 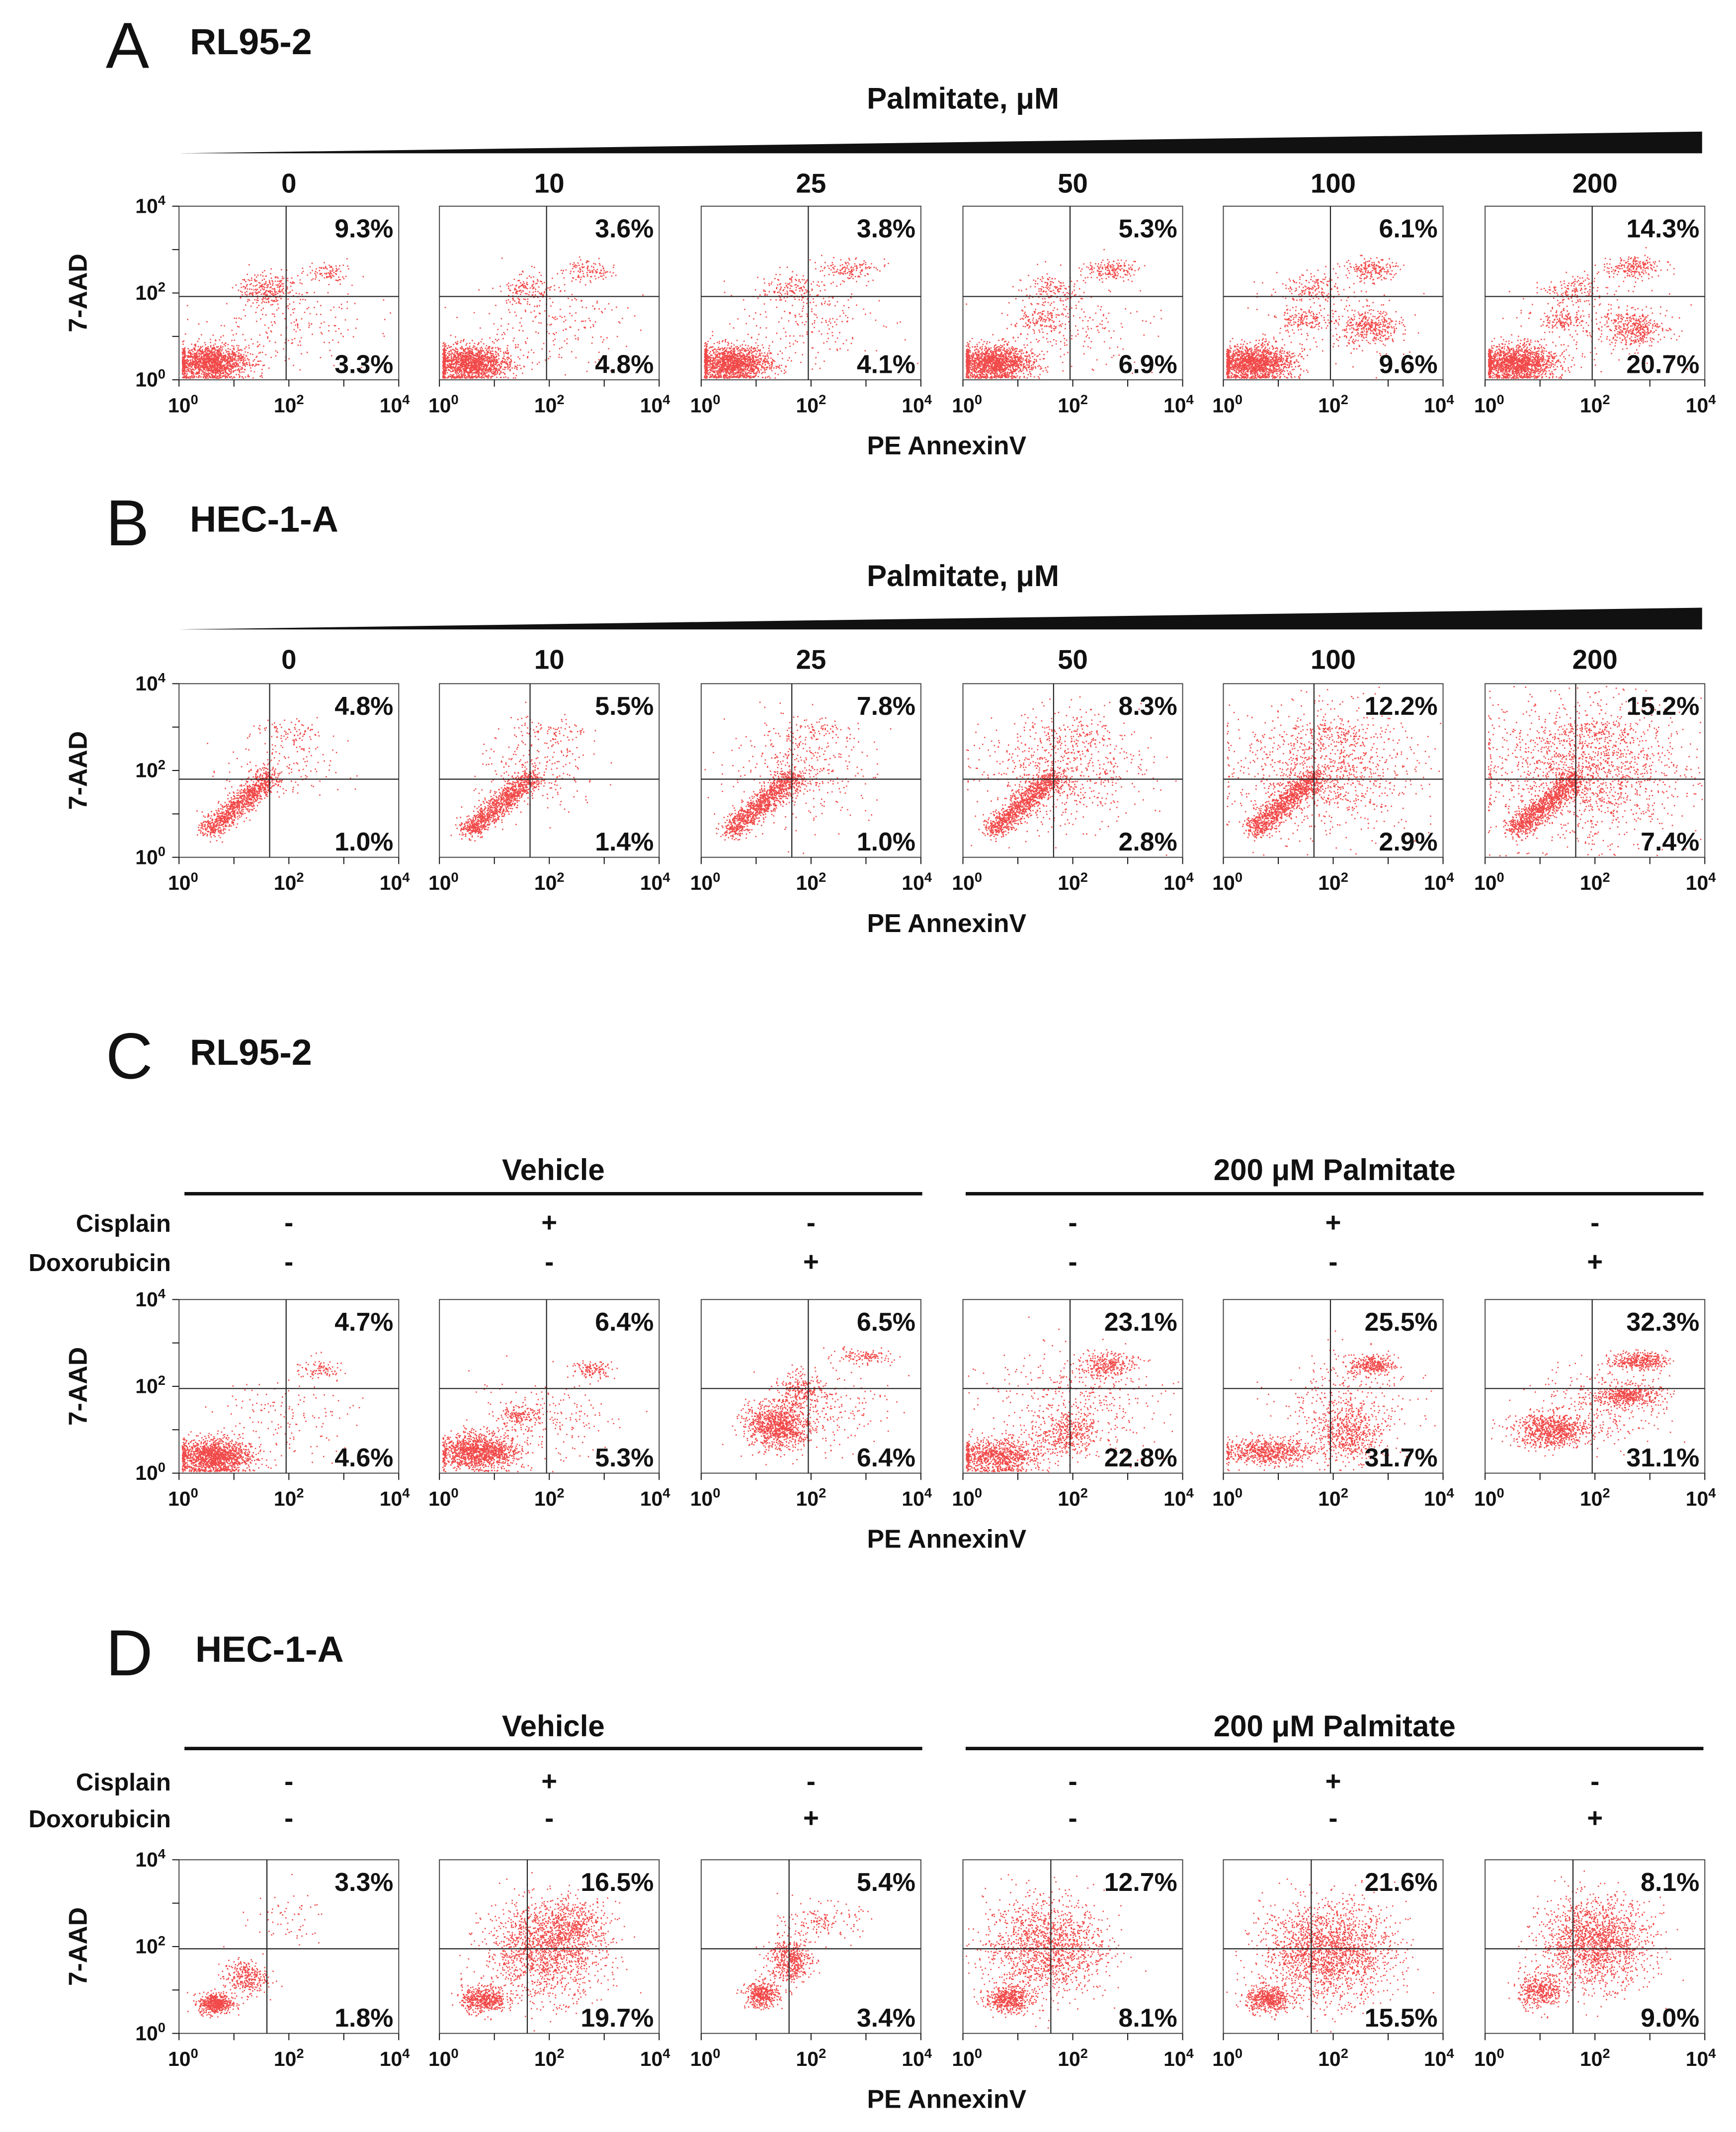 What do you see at coordinates (1409, 229) in the screenshot?
I see `upper-right-percent: 6.1%` at bounding box center [1409, 229].